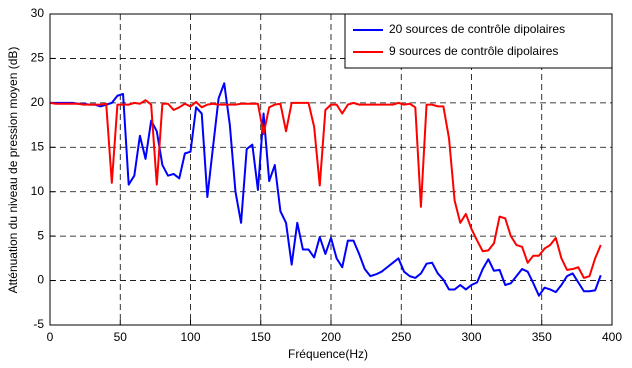  I want to click on x-tick-label: 350, so click(542, 337).